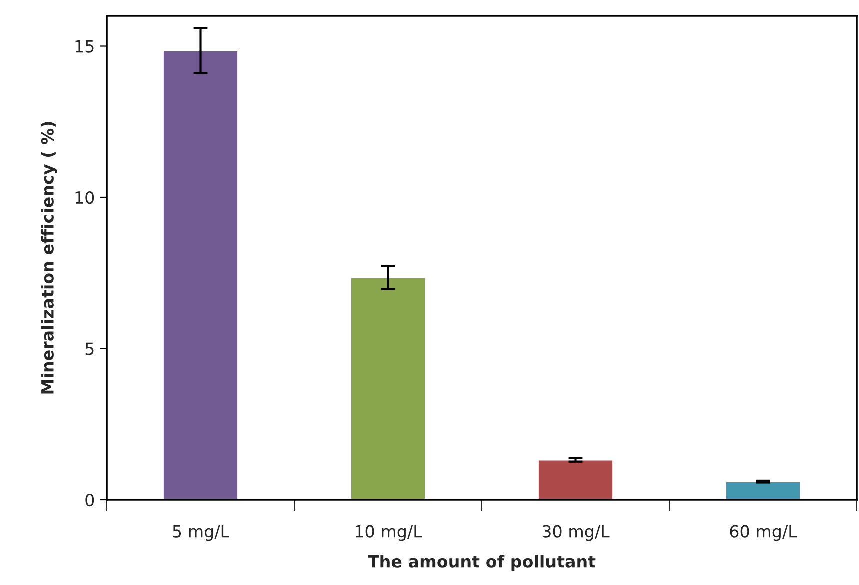  What do you see at coordinates (764, 533) in the screenshot?
I see `x-tick-label: 60 mg/L` at bounding box center [764, 533].